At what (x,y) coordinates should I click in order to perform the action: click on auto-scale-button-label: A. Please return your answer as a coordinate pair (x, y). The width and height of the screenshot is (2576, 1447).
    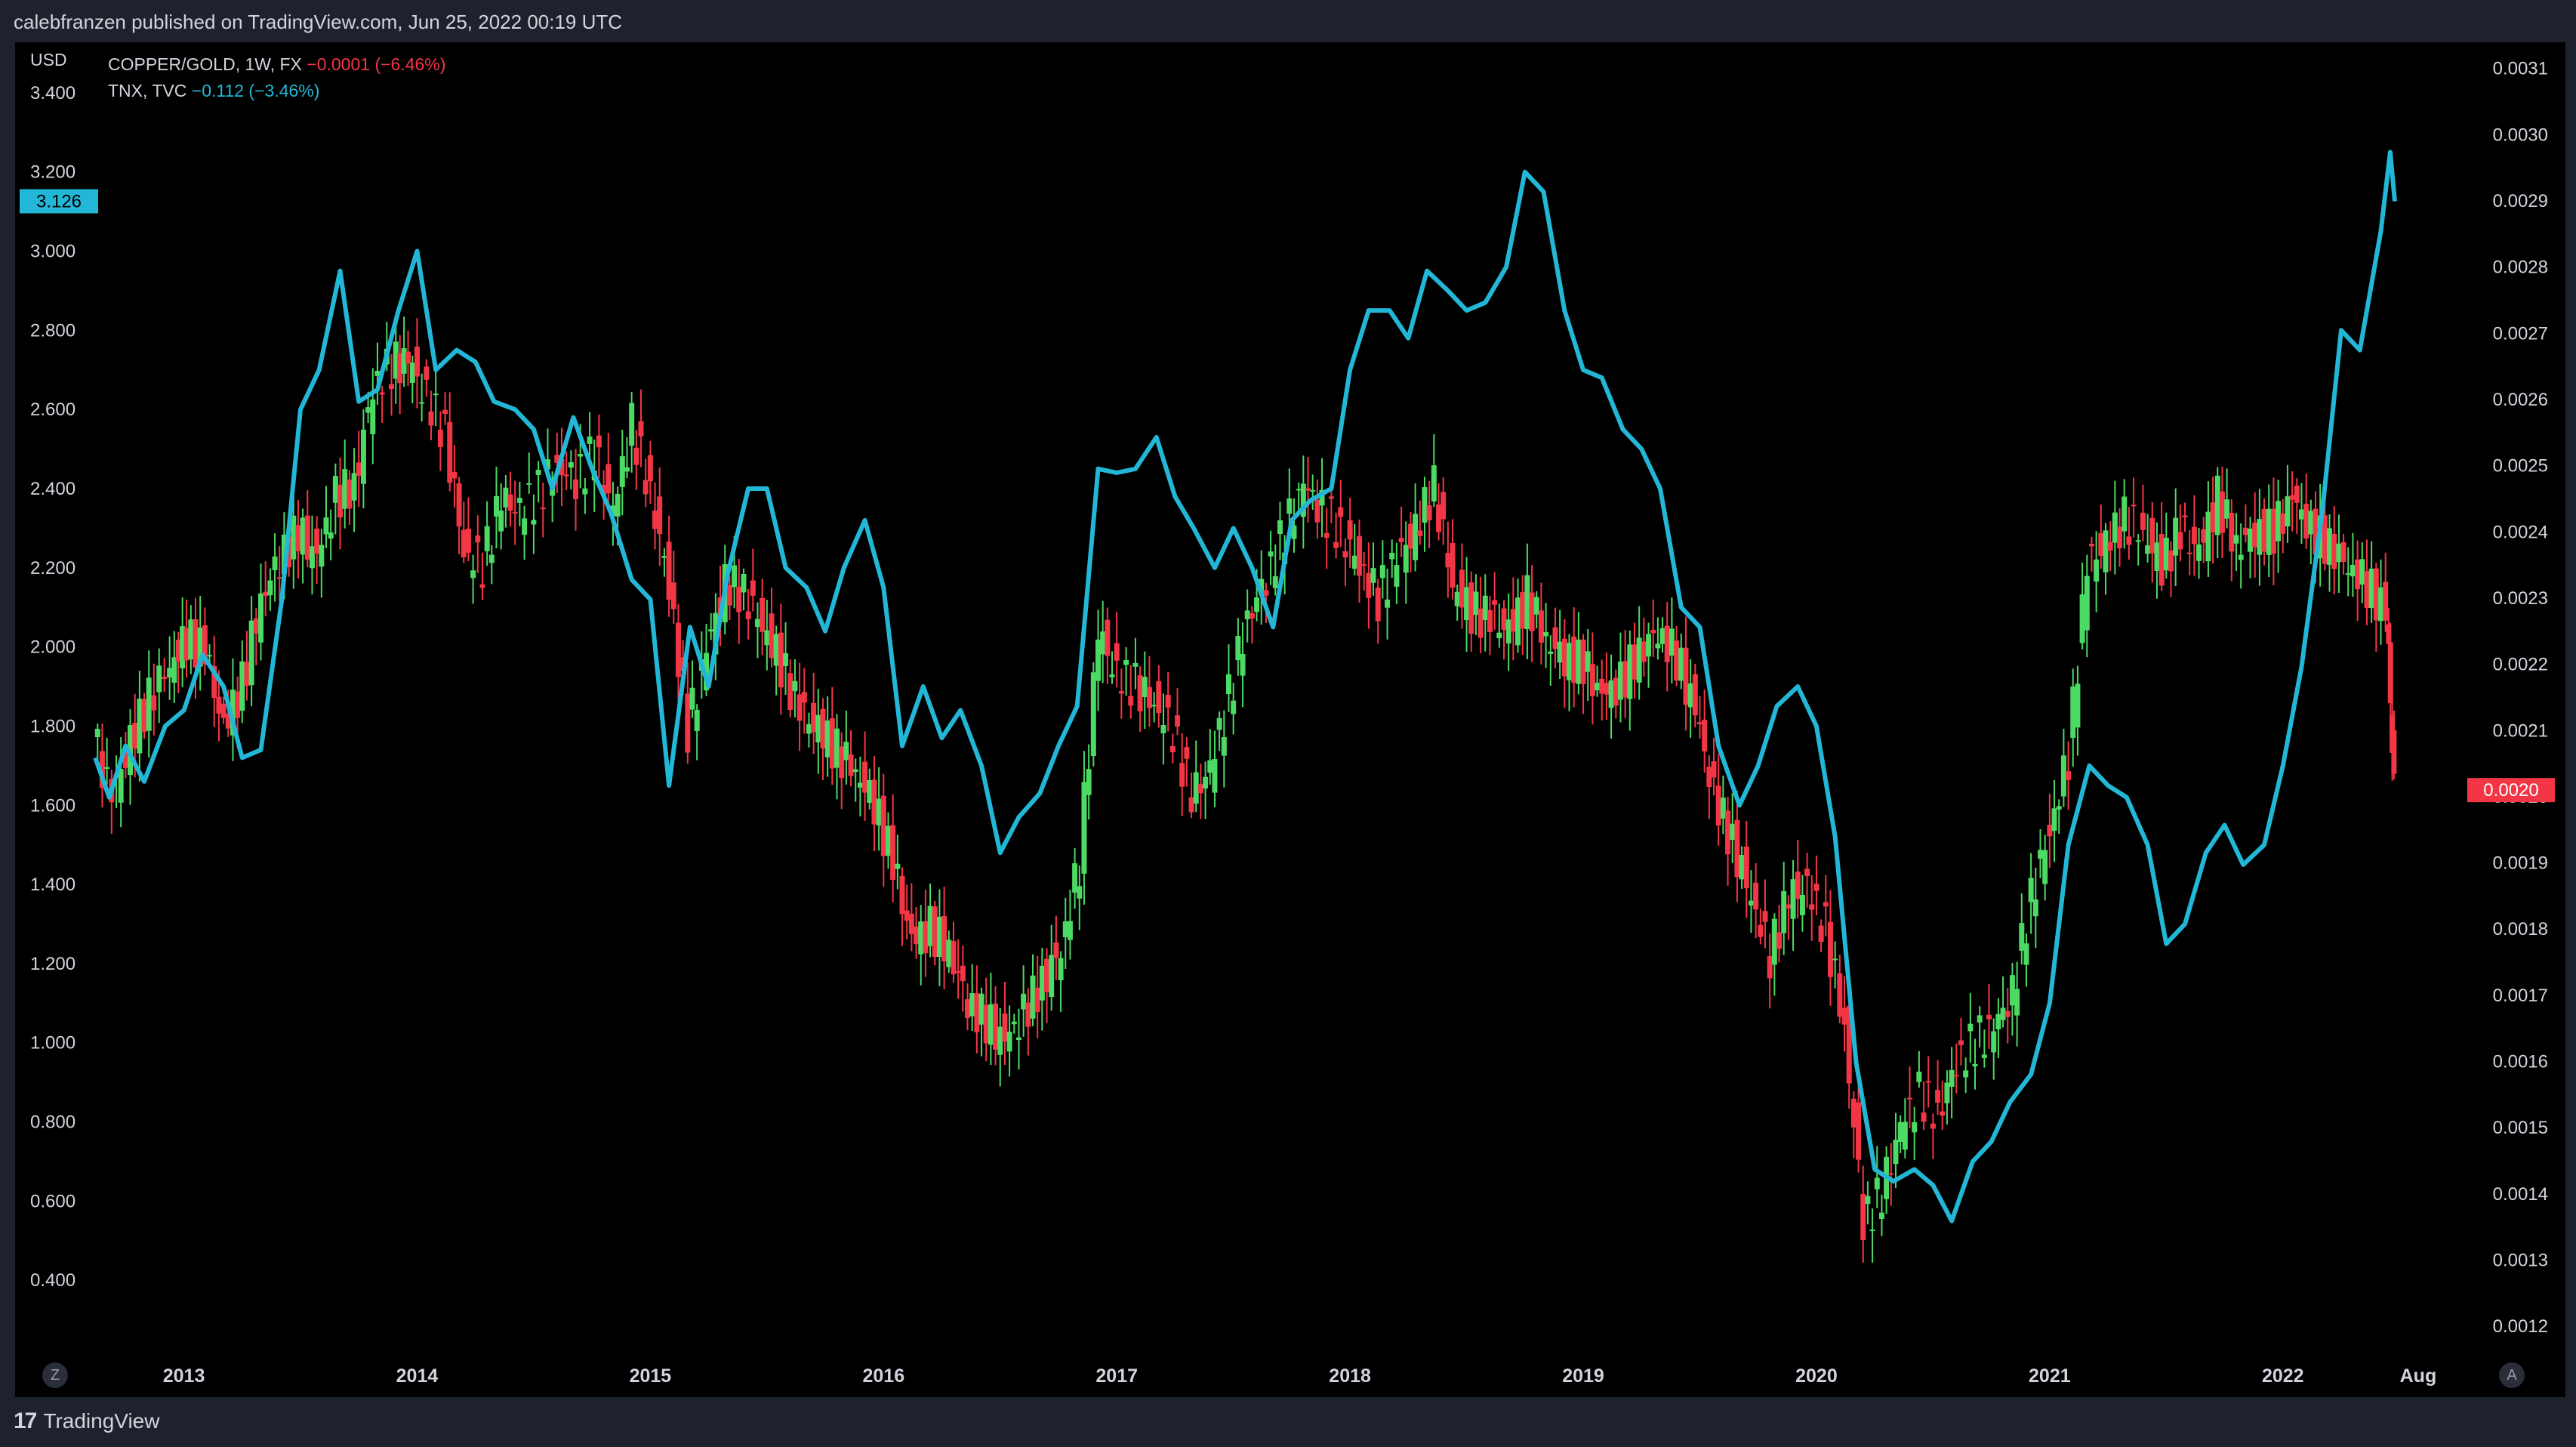
    Looking at the image, I should click on (2512, 1375).